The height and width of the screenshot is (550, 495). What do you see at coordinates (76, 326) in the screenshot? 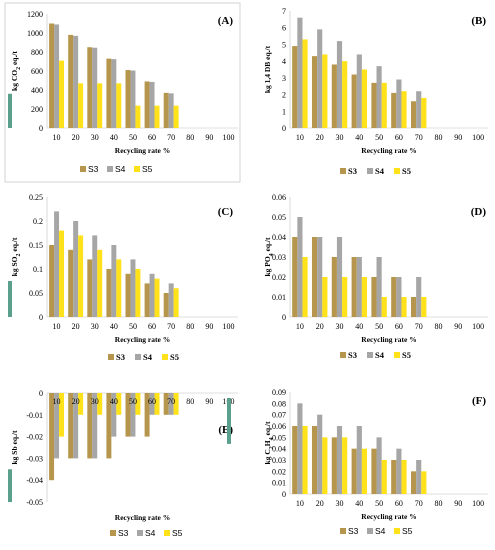
I see `x-tick-label: 20` at bounding box center [76, 326].